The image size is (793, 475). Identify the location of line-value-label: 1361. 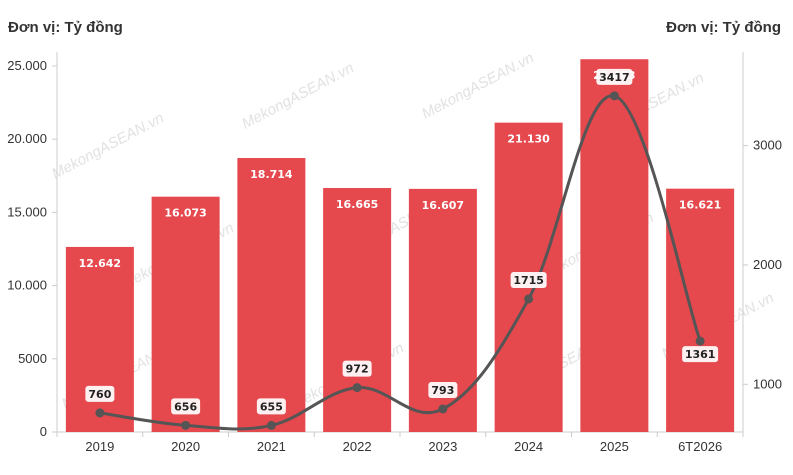
(700, 354).